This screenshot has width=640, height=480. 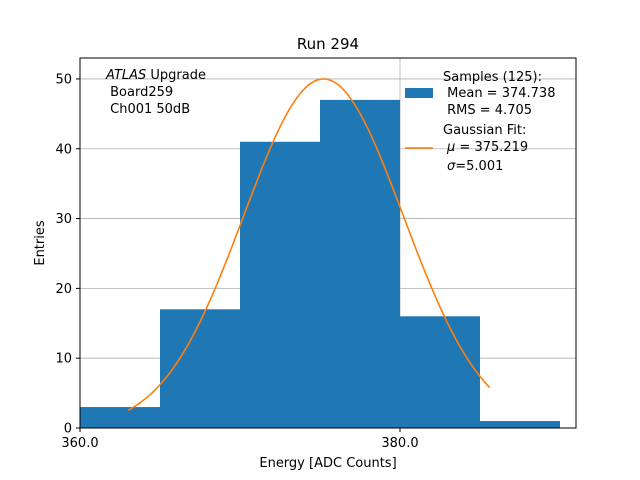 What do you see at coordinates (68, 429) in the screenshot?
I see `y-tick-label: 0` at bounding box center [68, 429].